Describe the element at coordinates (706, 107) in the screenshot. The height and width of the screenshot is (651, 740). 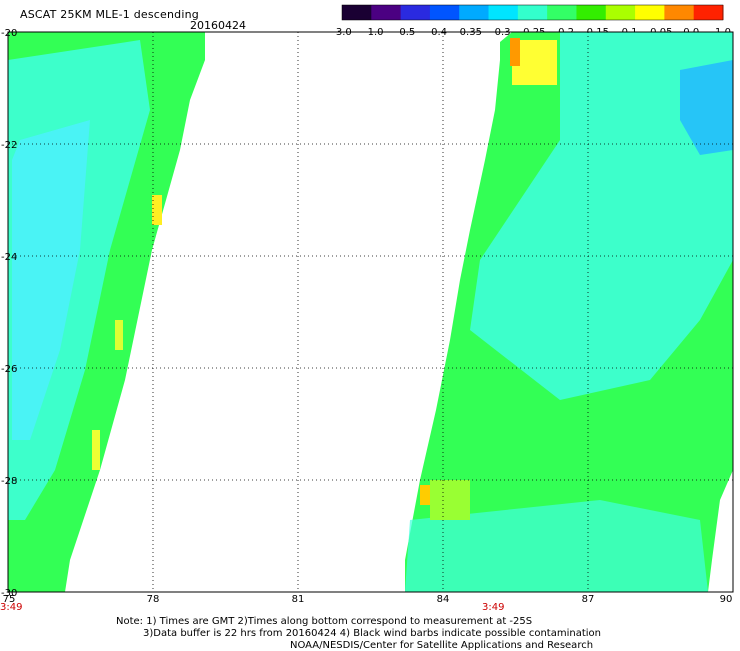
I see `swath-right-blue-core` at that location.